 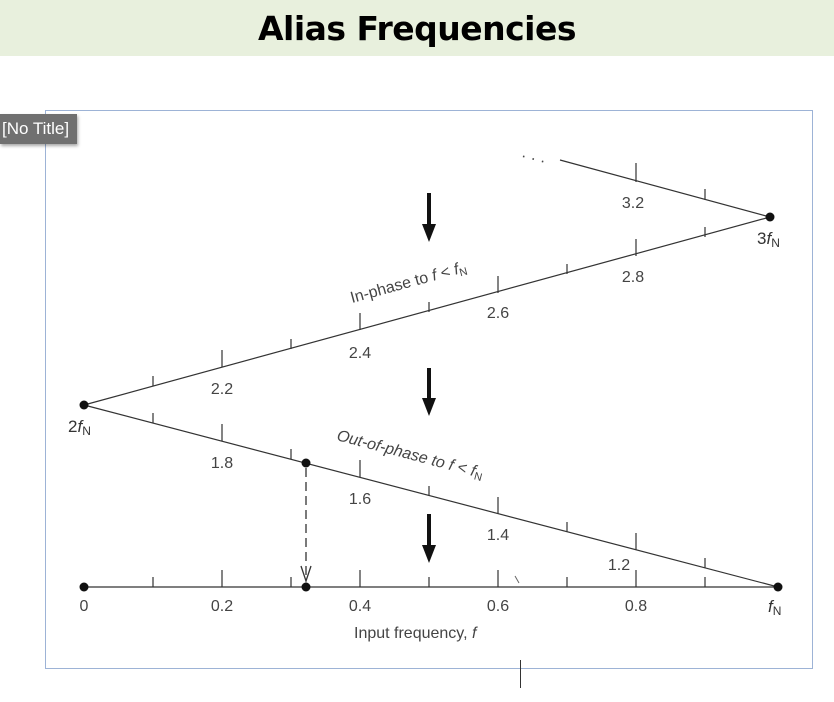 What do you see at coordinates (392, 287) in the screenshot?
I see `in-phase-text: In-phase to` at bounding box center [392, 287].